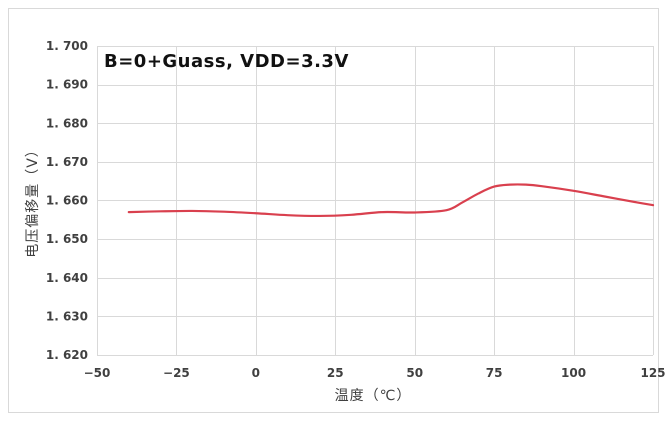 The image size is (667, 421). I want to click on y-tick-label: 1. 700, so click(67, 46).